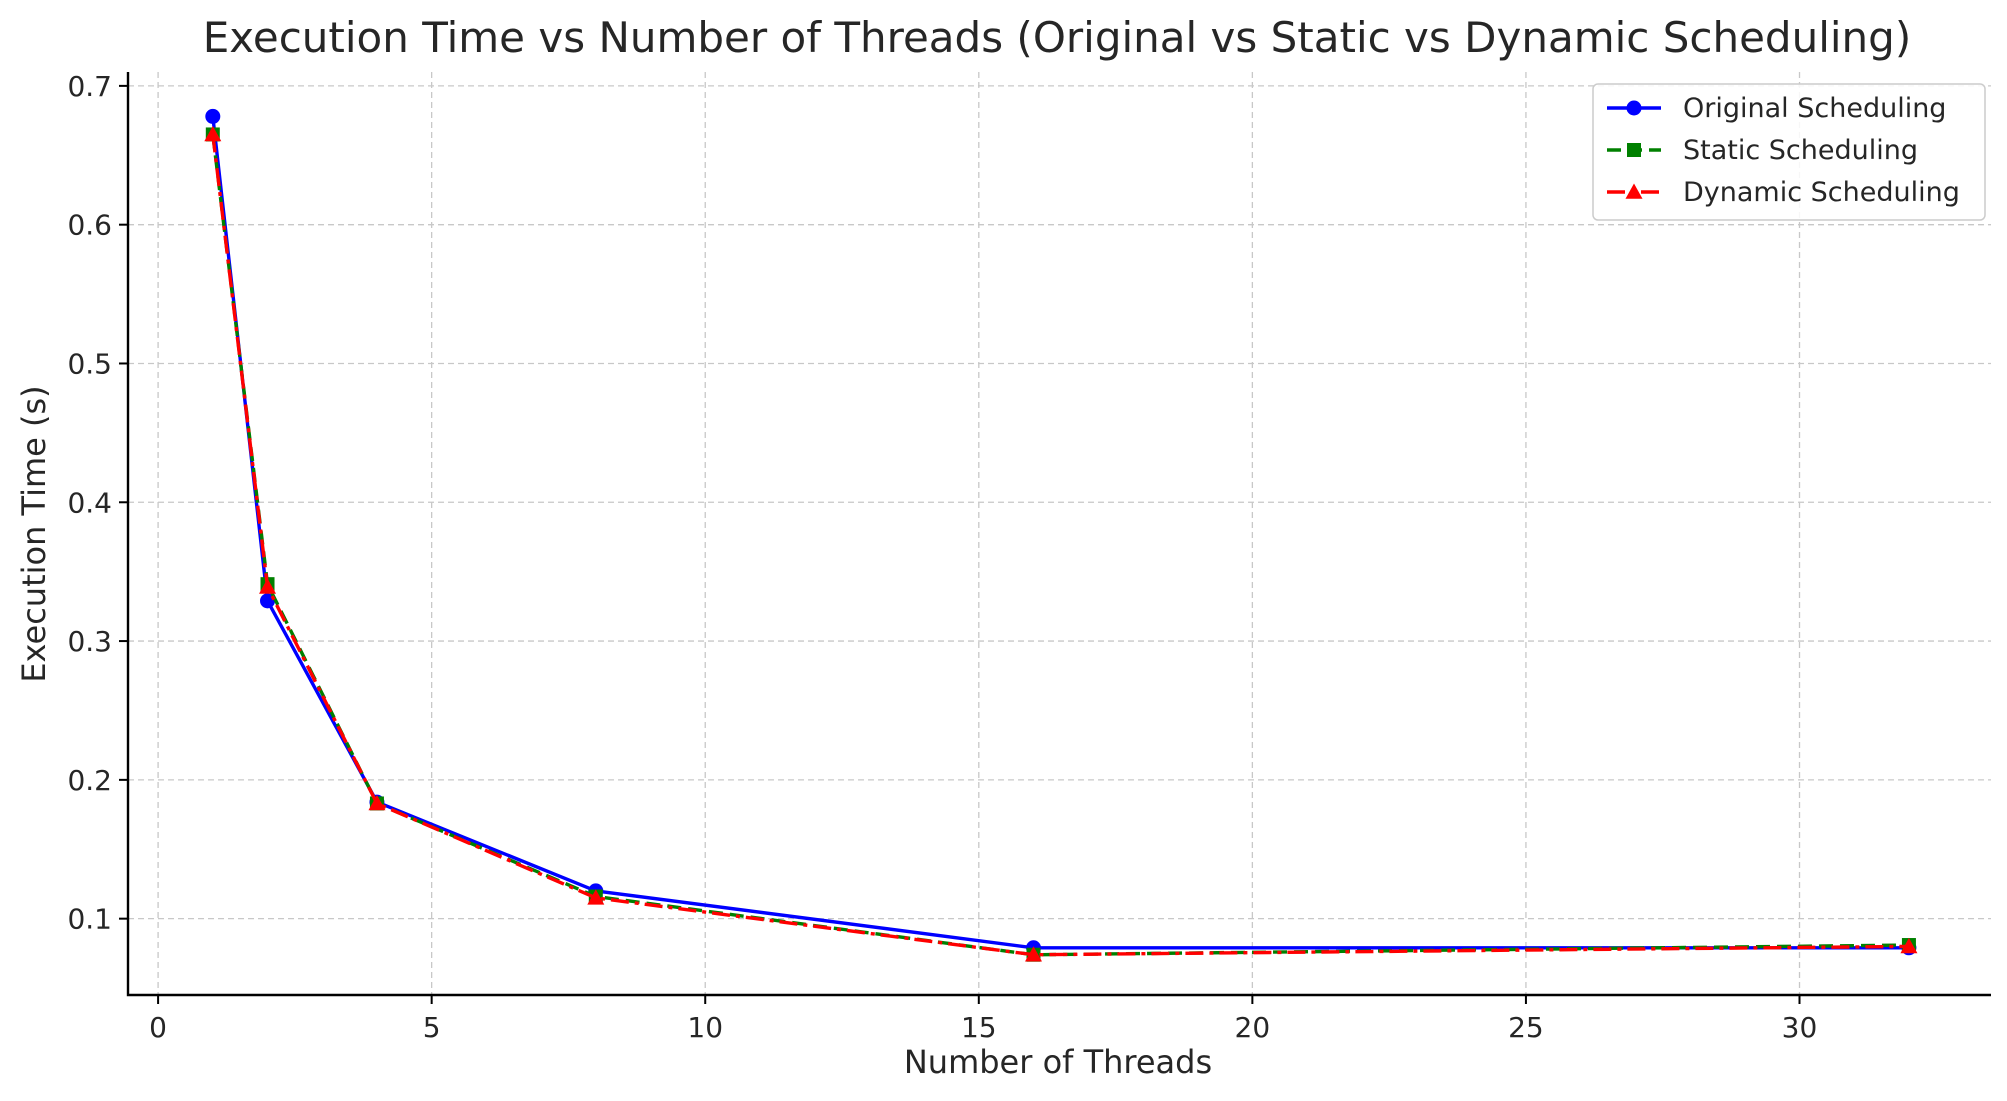 This screenshot has height=1101, width=2007. What do you see at coordinates (1814, 108) in the screenshot?
I see `legend-label: Original Scheduling` at bounding box center [1814, 108].